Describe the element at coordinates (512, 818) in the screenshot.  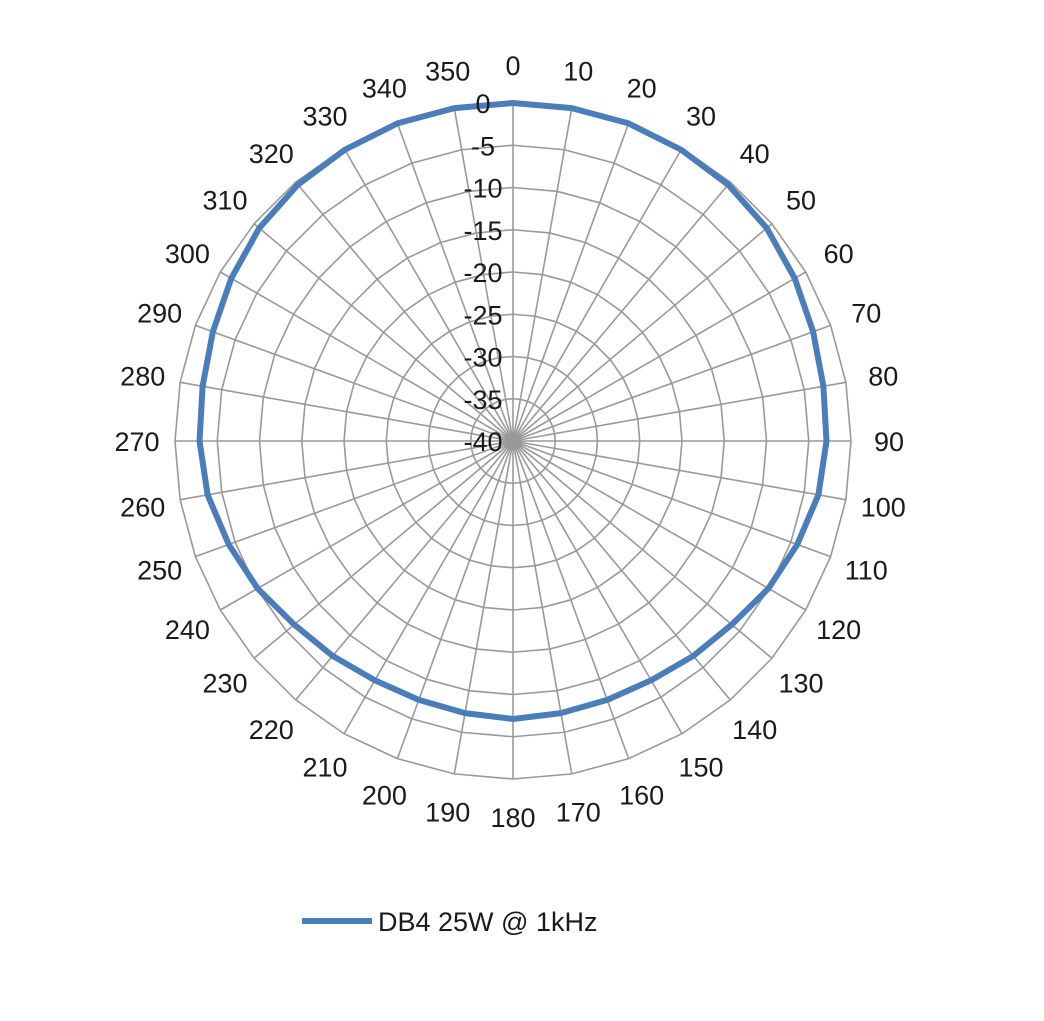
I see `angle-tick-label: 180` at that location.